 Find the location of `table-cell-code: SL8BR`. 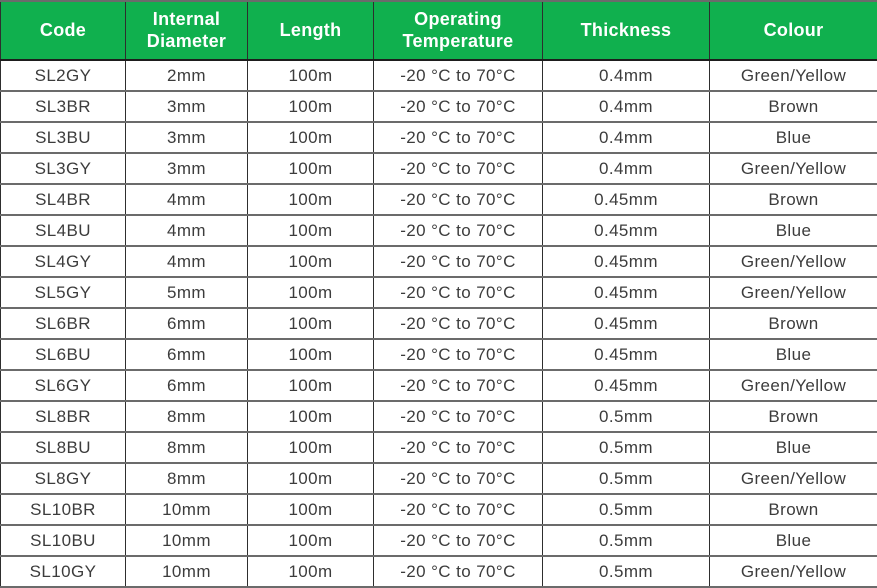

table-cell-code: SL8BR is located at coordinates (63, 416).